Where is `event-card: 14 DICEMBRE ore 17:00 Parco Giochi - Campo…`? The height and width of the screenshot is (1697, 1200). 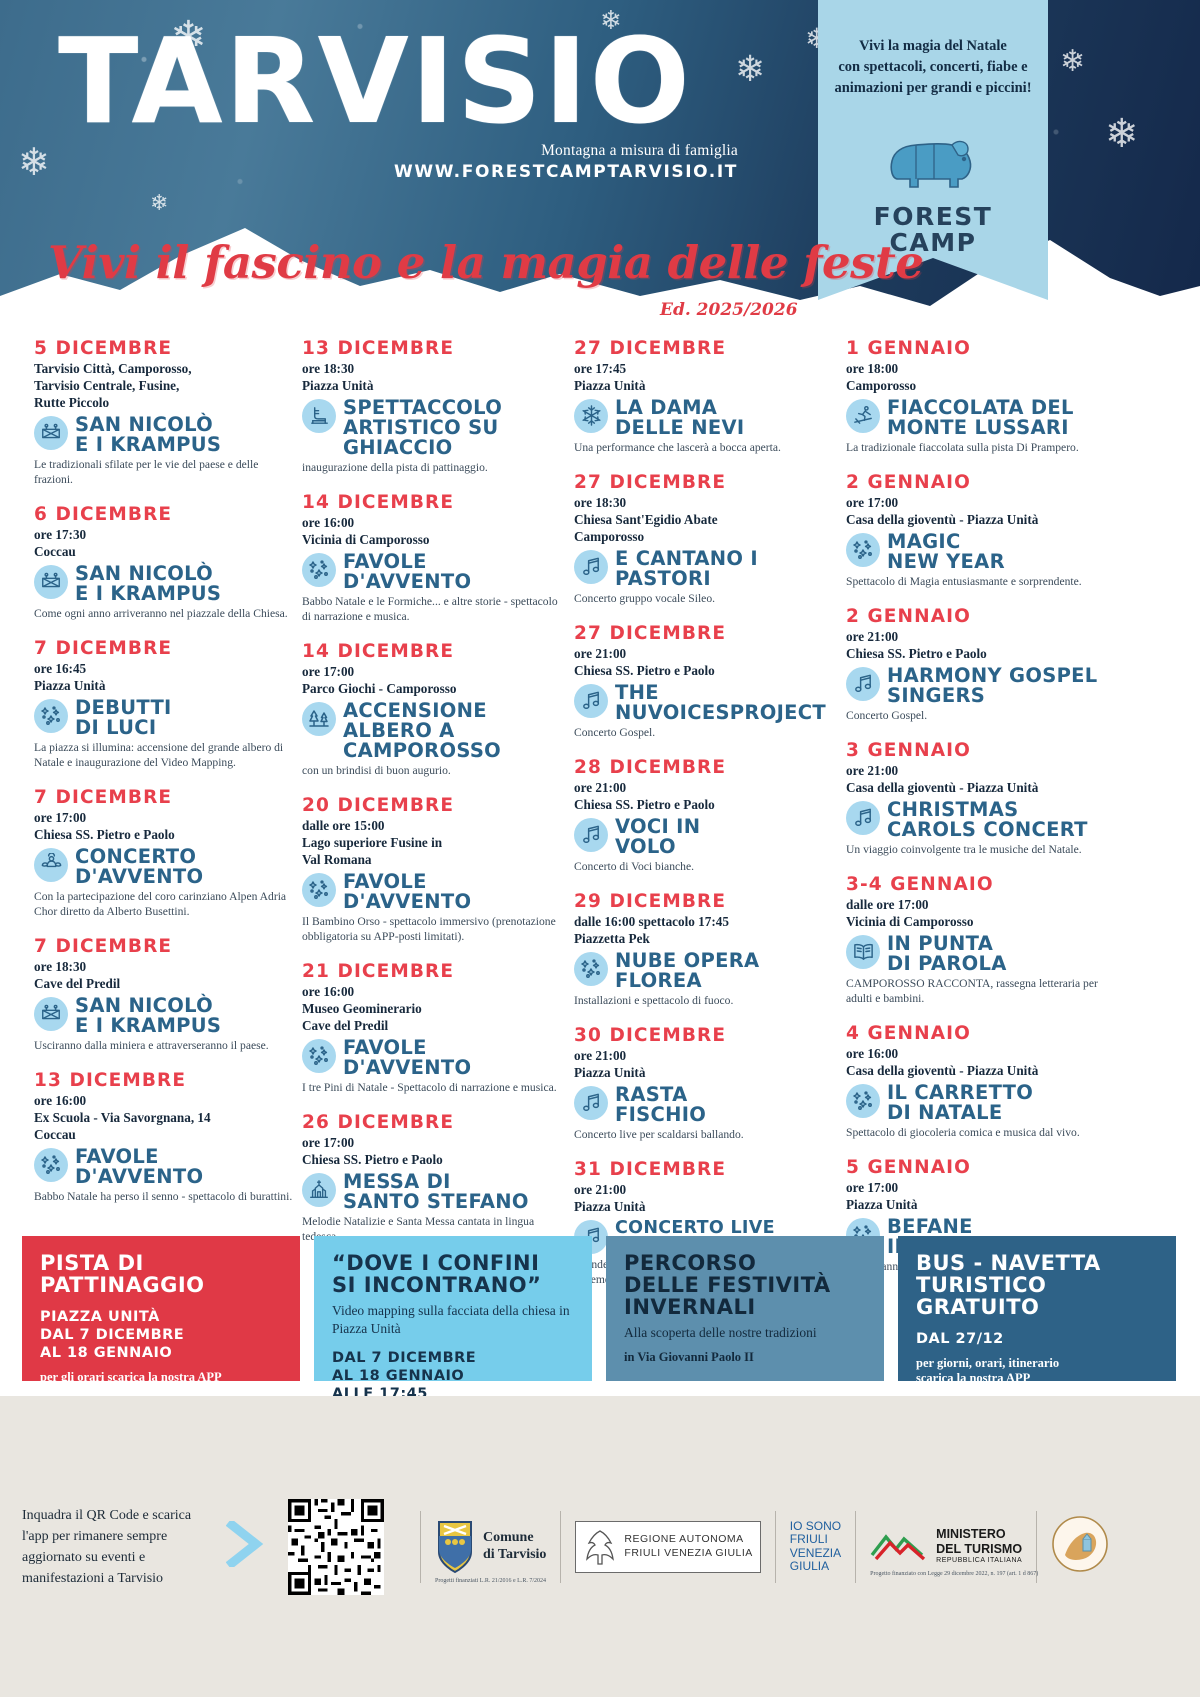
event-card: 14 DICEMBRE ore 17:00 Parco Giochi - Campo… is located at coordinates (432, 709).